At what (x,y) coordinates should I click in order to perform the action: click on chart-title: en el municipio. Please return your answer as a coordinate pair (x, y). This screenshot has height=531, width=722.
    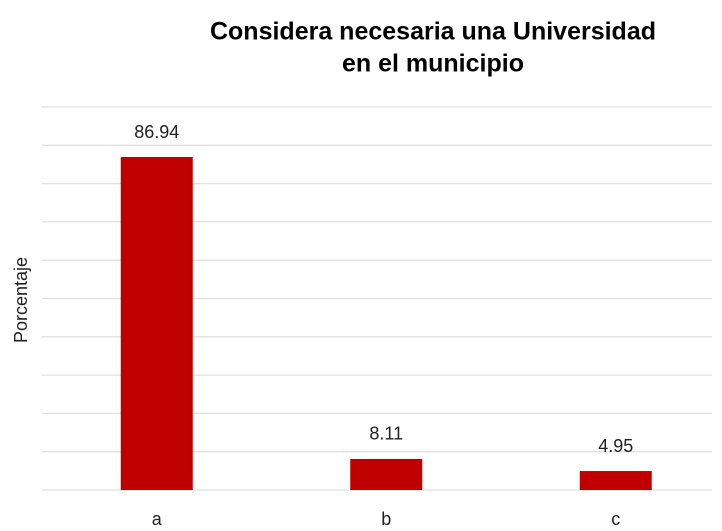
    Looking at the image, I should click on (433, 64).